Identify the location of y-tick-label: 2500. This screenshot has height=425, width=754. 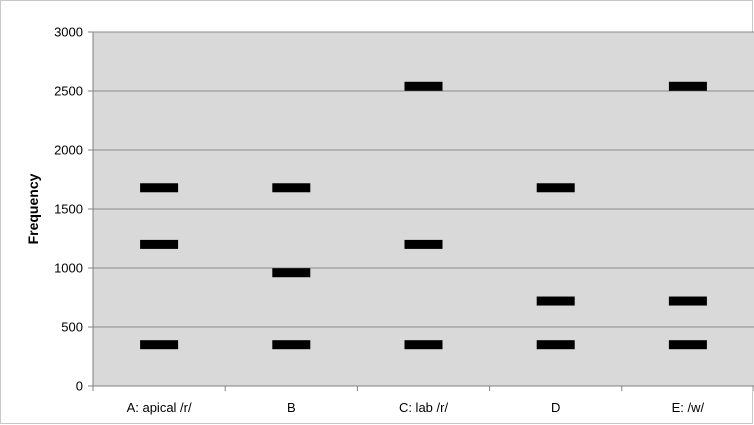
(68, 91).